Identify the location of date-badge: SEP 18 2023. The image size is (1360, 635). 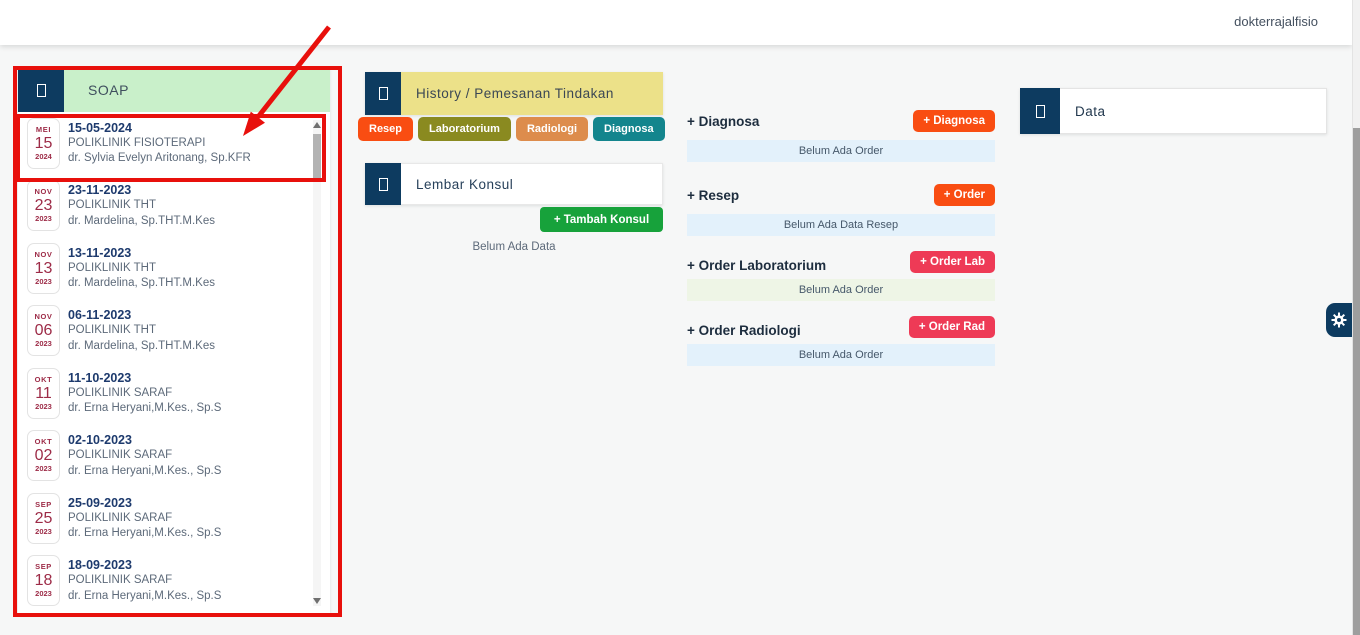
(43, 581).